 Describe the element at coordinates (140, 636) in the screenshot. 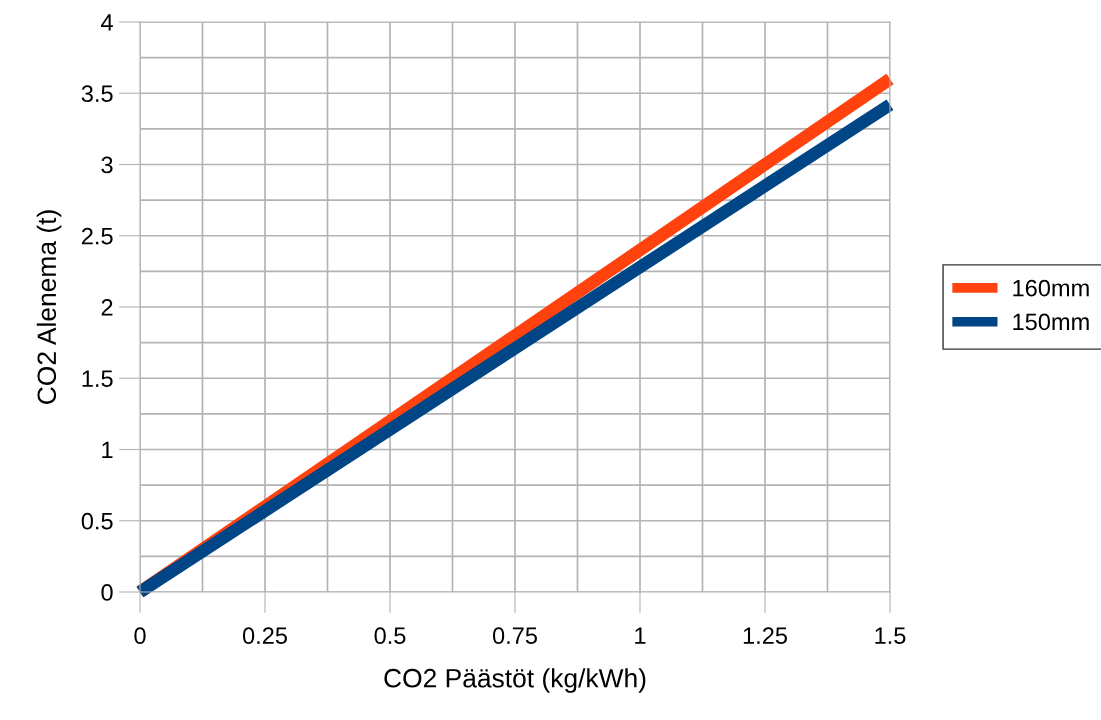

I see `x-tick-label: 0` at that location.